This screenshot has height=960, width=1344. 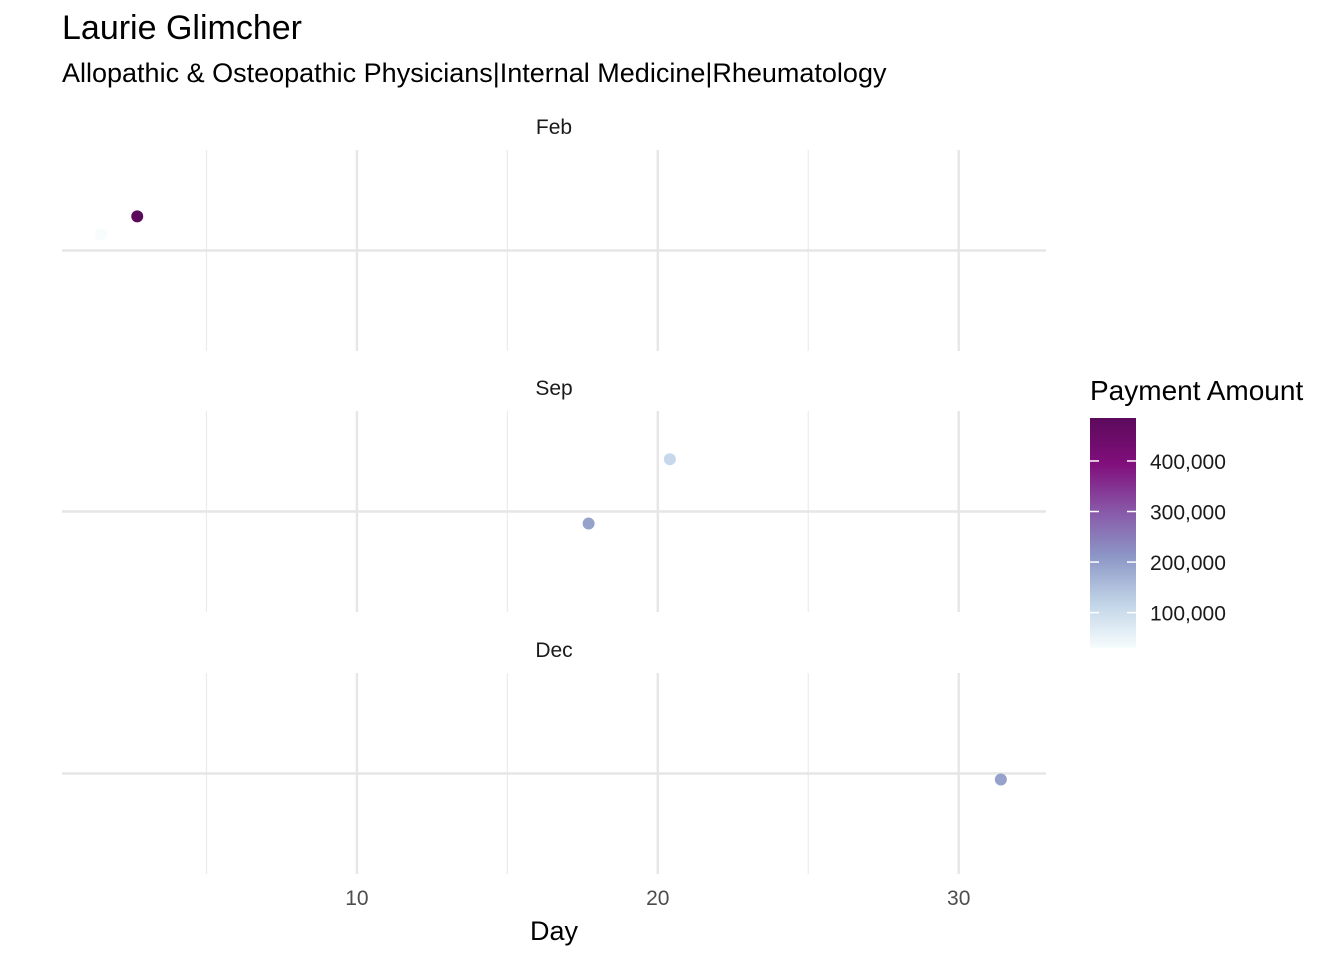 I want to click on x-axis: 10 20 30 Day, so click(x=657, y=916).